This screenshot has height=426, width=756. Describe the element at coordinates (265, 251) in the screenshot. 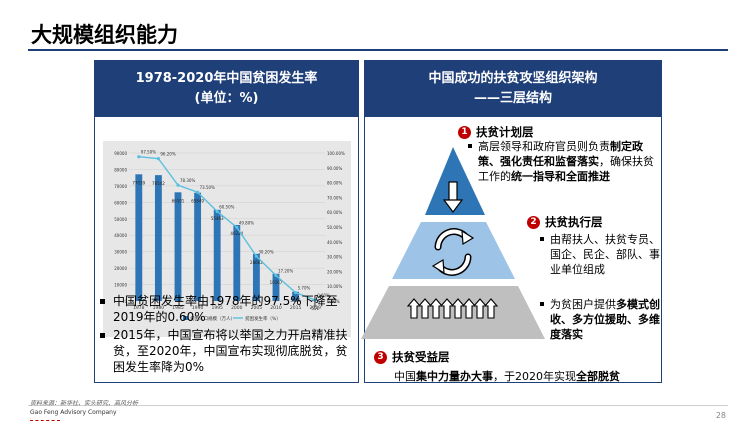

I see `chart-line-label: 30.20%` at that location.